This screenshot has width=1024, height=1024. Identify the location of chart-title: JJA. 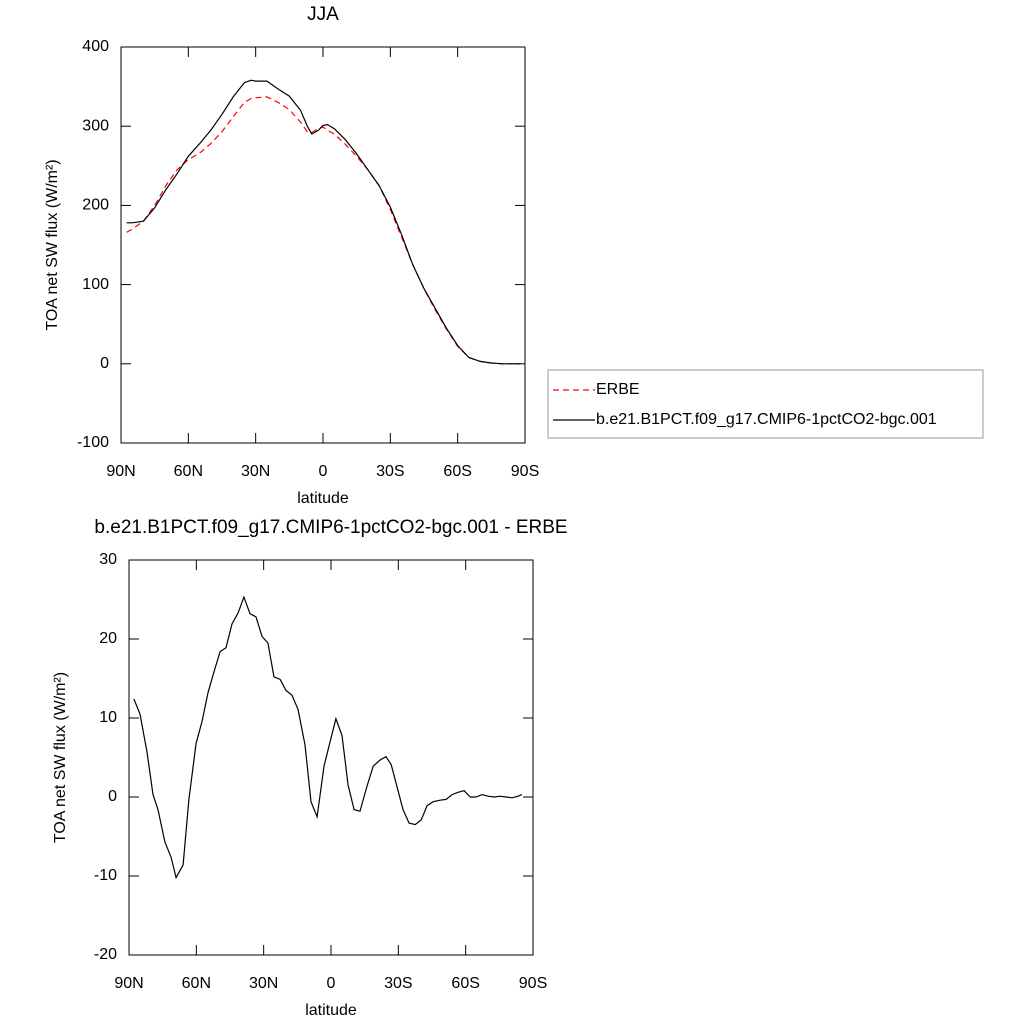
(323, 14).